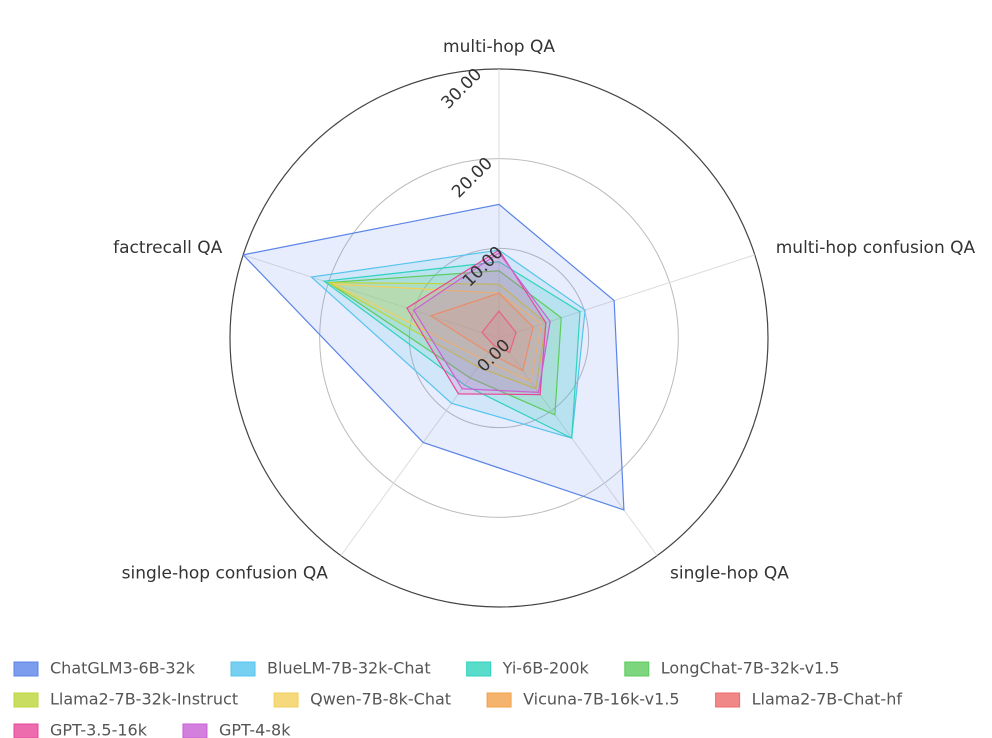 This screenshot has height=738, width=992. I want to click on legend-label: LongChat-7B-32k-v1.5, so click(750, 668).